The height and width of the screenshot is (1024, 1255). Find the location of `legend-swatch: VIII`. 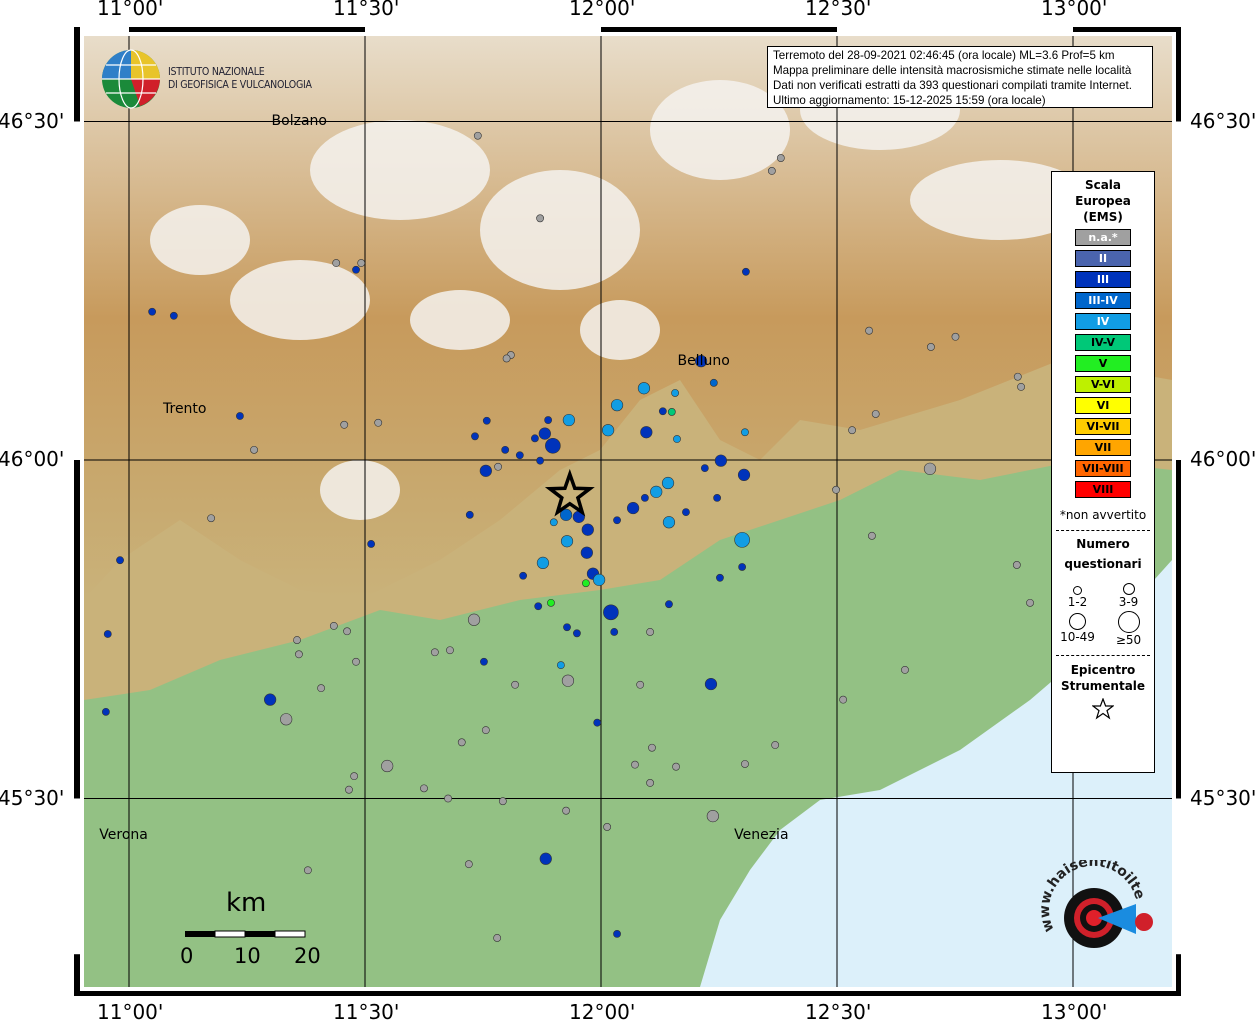

legend-swatch: VIII is located at coordinates (1103, 489).